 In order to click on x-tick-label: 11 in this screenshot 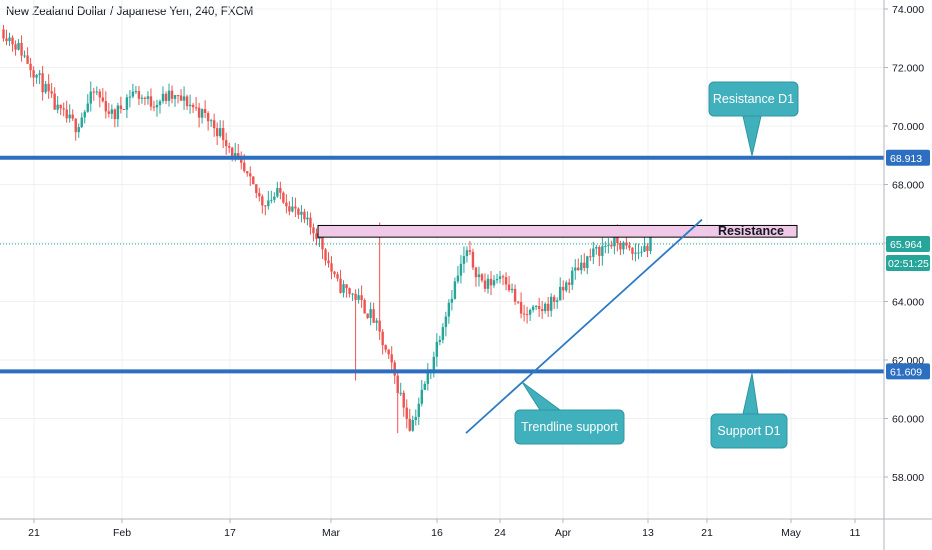, I will do `click(855, 533)`.